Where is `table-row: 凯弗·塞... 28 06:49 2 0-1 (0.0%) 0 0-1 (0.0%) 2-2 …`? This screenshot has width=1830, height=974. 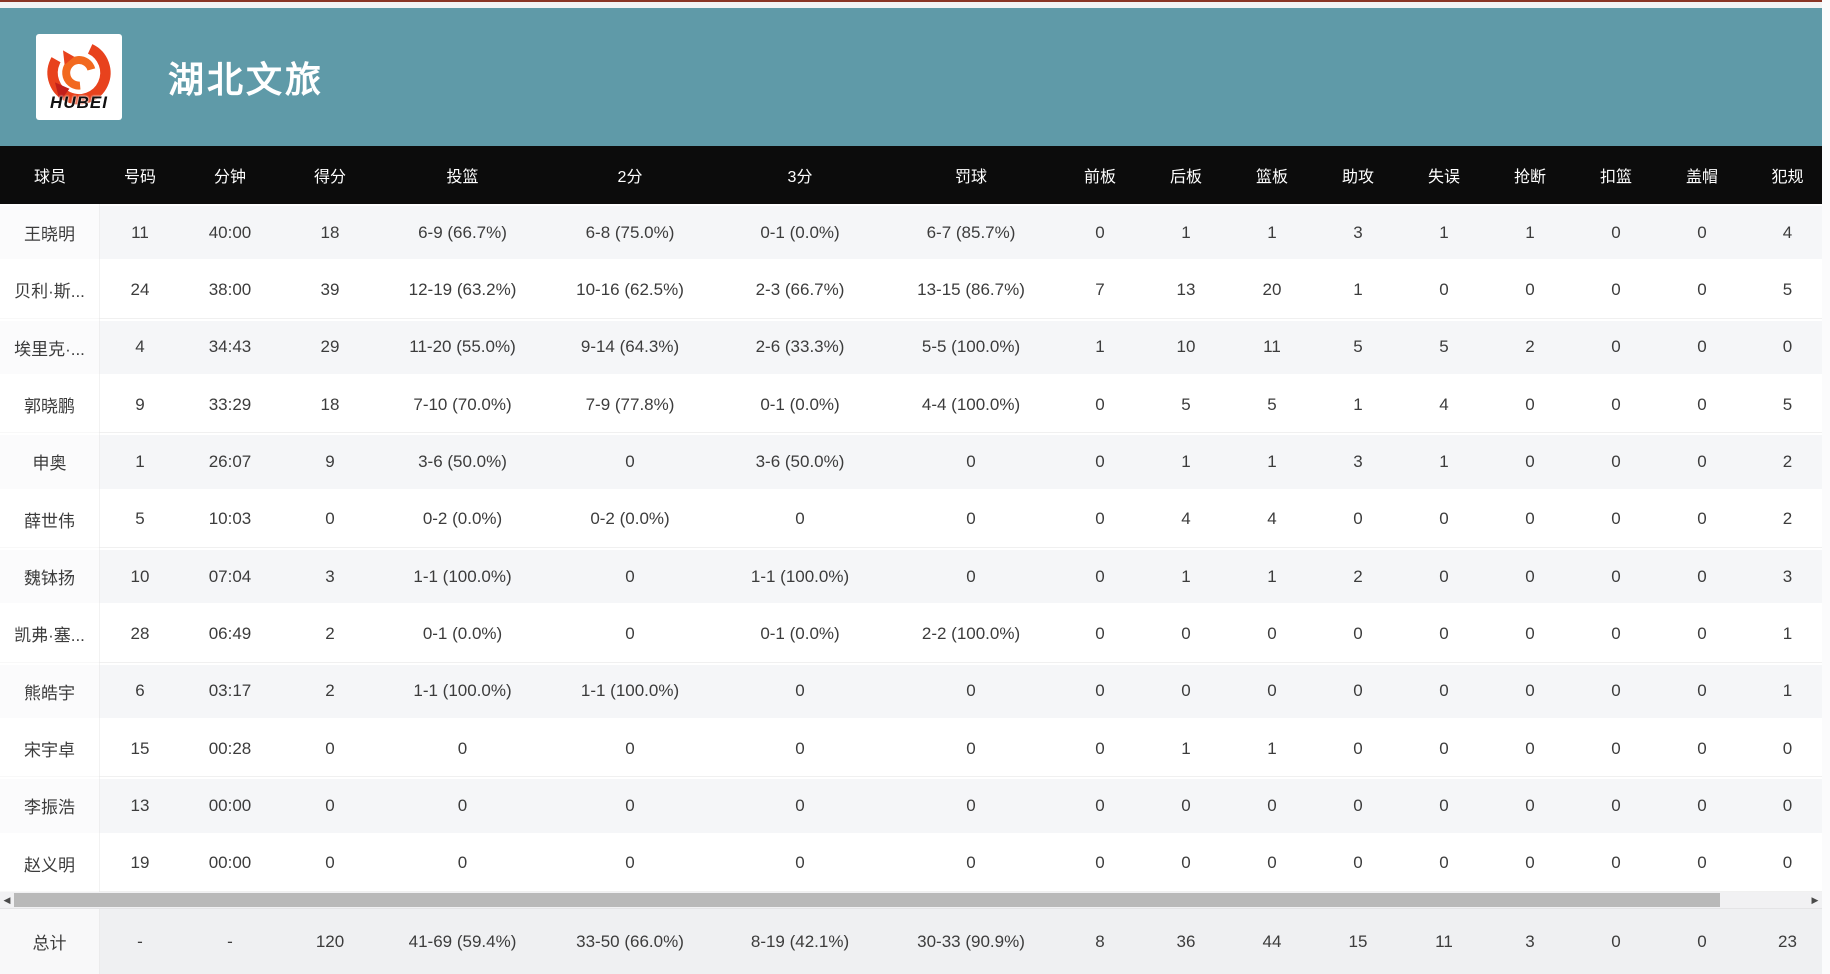
table-row: 凯弗·塞... 28 06:49 2 0-1 (0.0%) 0 0-1 (0.0%) 2-2 … is located at coordinates (915, 634).